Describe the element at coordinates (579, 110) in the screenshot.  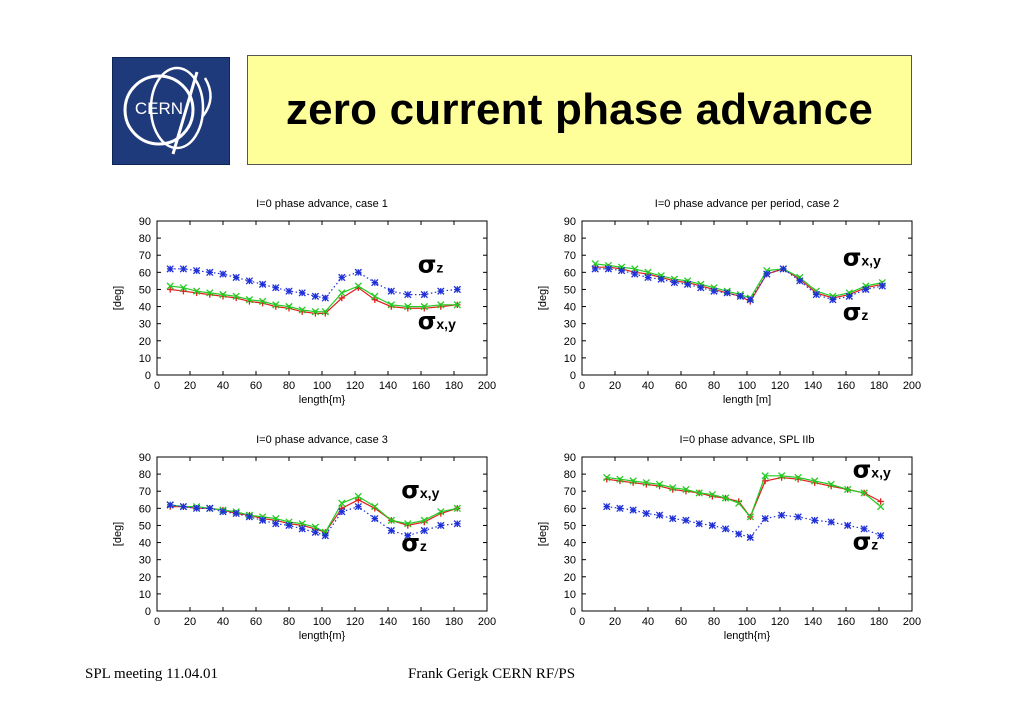
I see `title-box: zero current phase advance` at that location.